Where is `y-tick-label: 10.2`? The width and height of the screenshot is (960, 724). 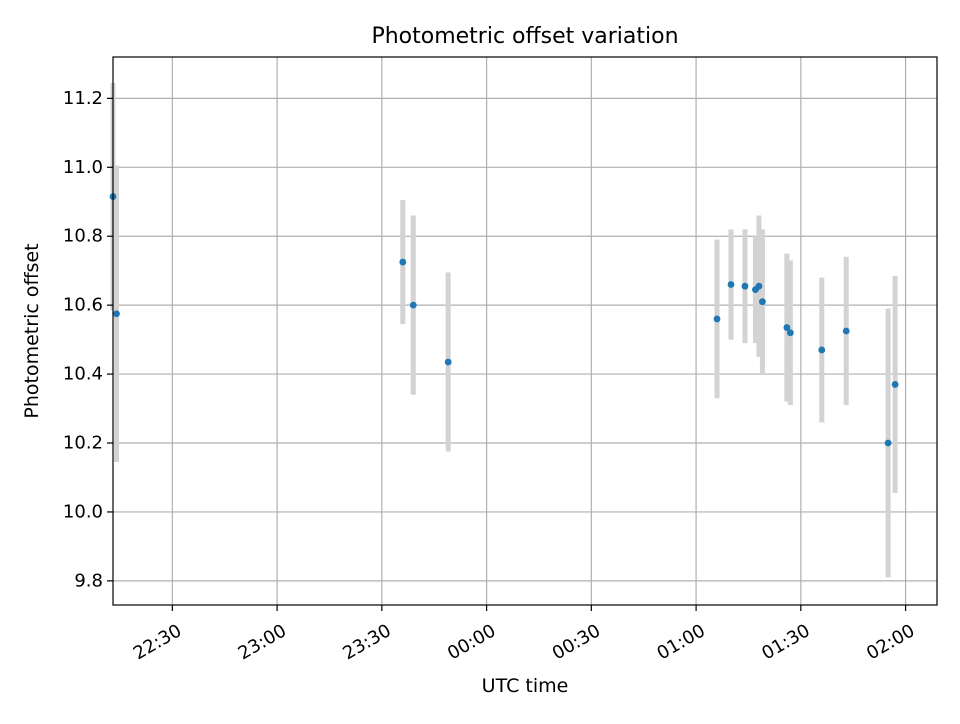 y-tick-label: 10.2 is located at coordinates (83, 443).